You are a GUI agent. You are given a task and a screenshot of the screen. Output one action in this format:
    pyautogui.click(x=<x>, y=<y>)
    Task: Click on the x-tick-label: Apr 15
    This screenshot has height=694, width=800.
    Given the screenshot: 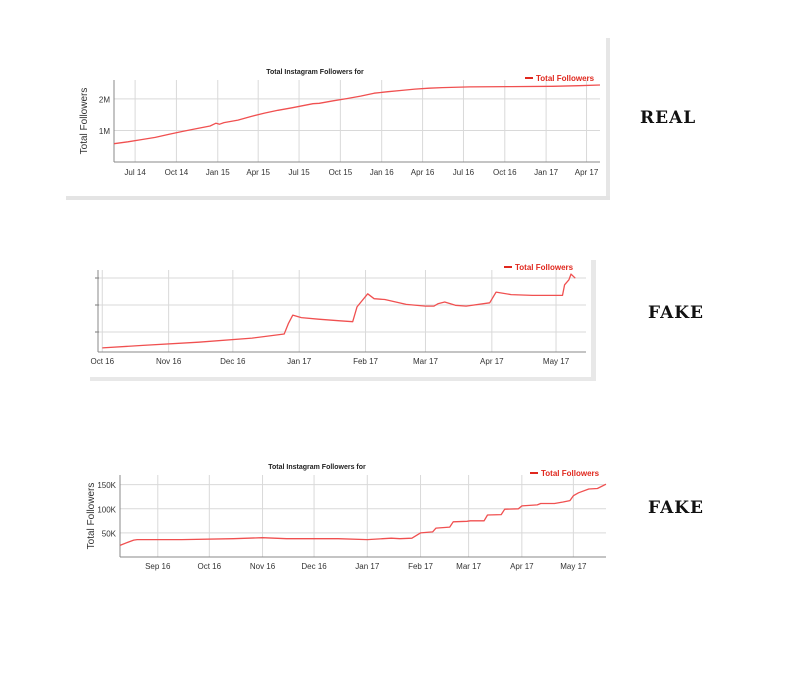 What is the action you would take?
    pyautogui.click(x=258, y=172)
    